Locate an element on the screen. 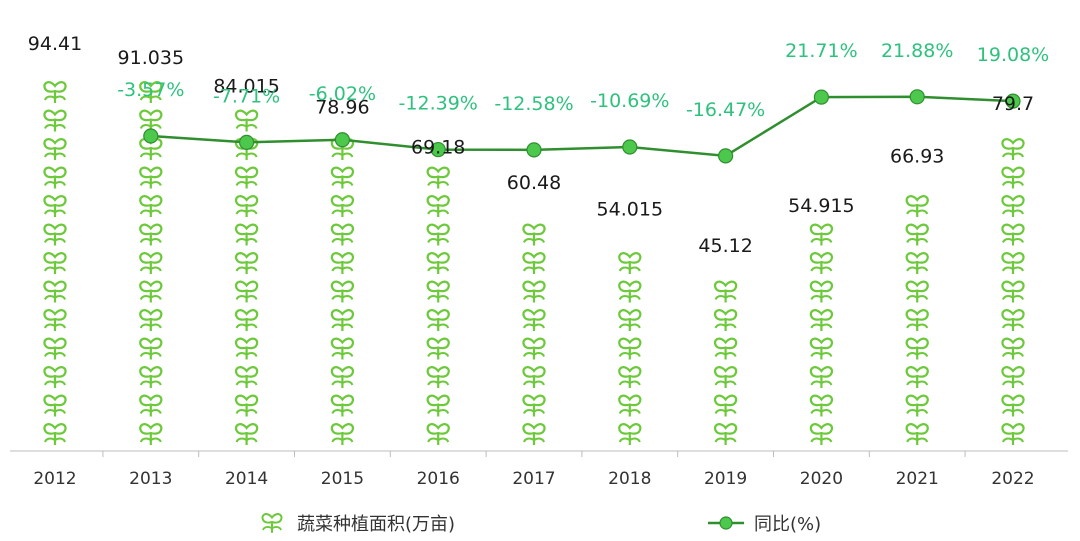  line-series is located at coordinates (582, 126).